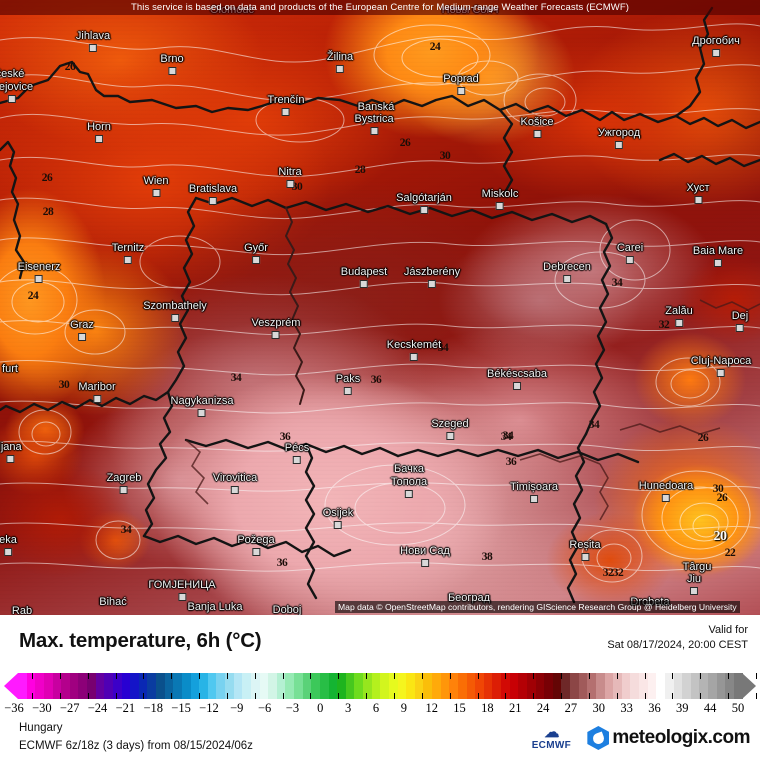 Image resolution: width=760 pixels, height=760 pixels. Describe the element at coordinates (551, 738) in the screenshot. I see `ecmwf-logo: ☁ ECMWF` at that location.